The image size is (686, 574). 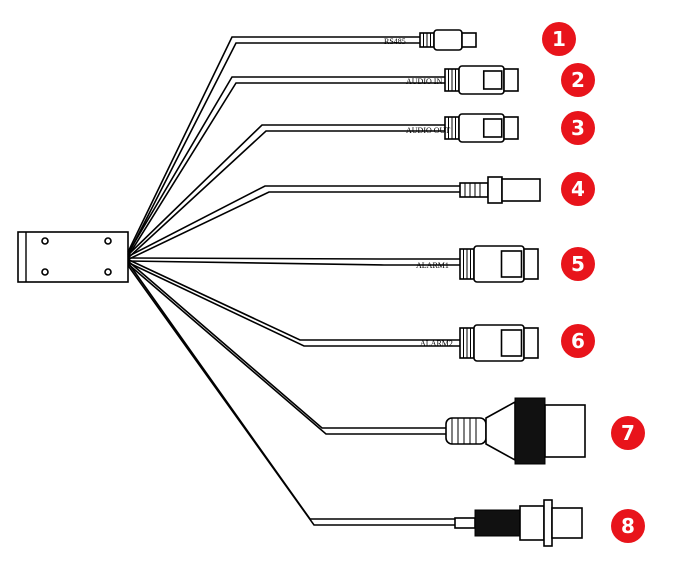 I want to click on callout-number: 4, so click(x=578, y=189).